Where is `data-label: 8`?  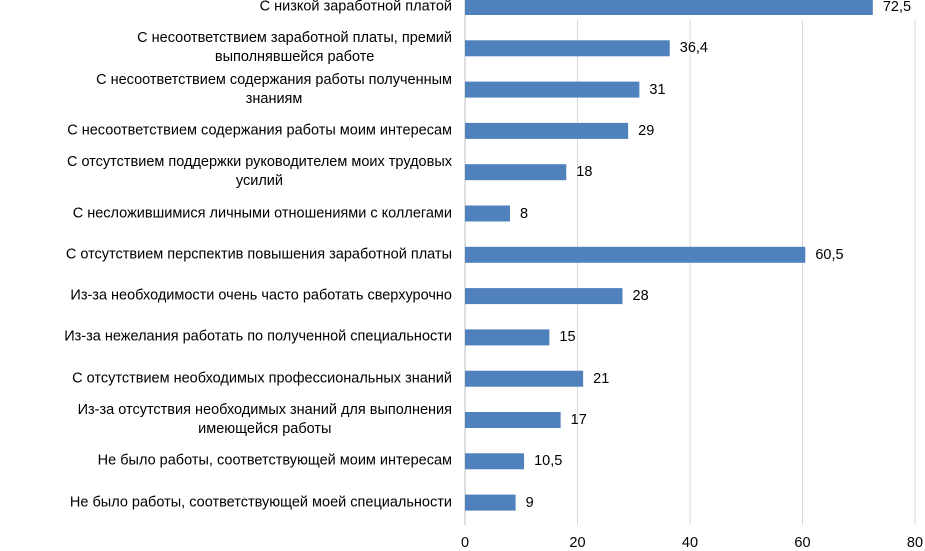 data-label: 8 is located at coordinates (524, 213).